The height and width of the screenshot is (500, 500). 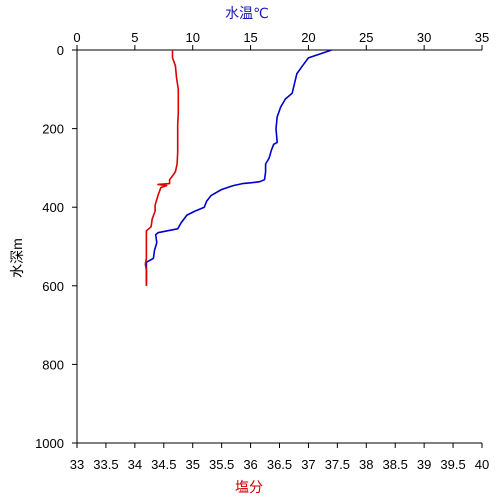 I want to click on left-axis-tick-label: 400, so click(x=53, y=207).